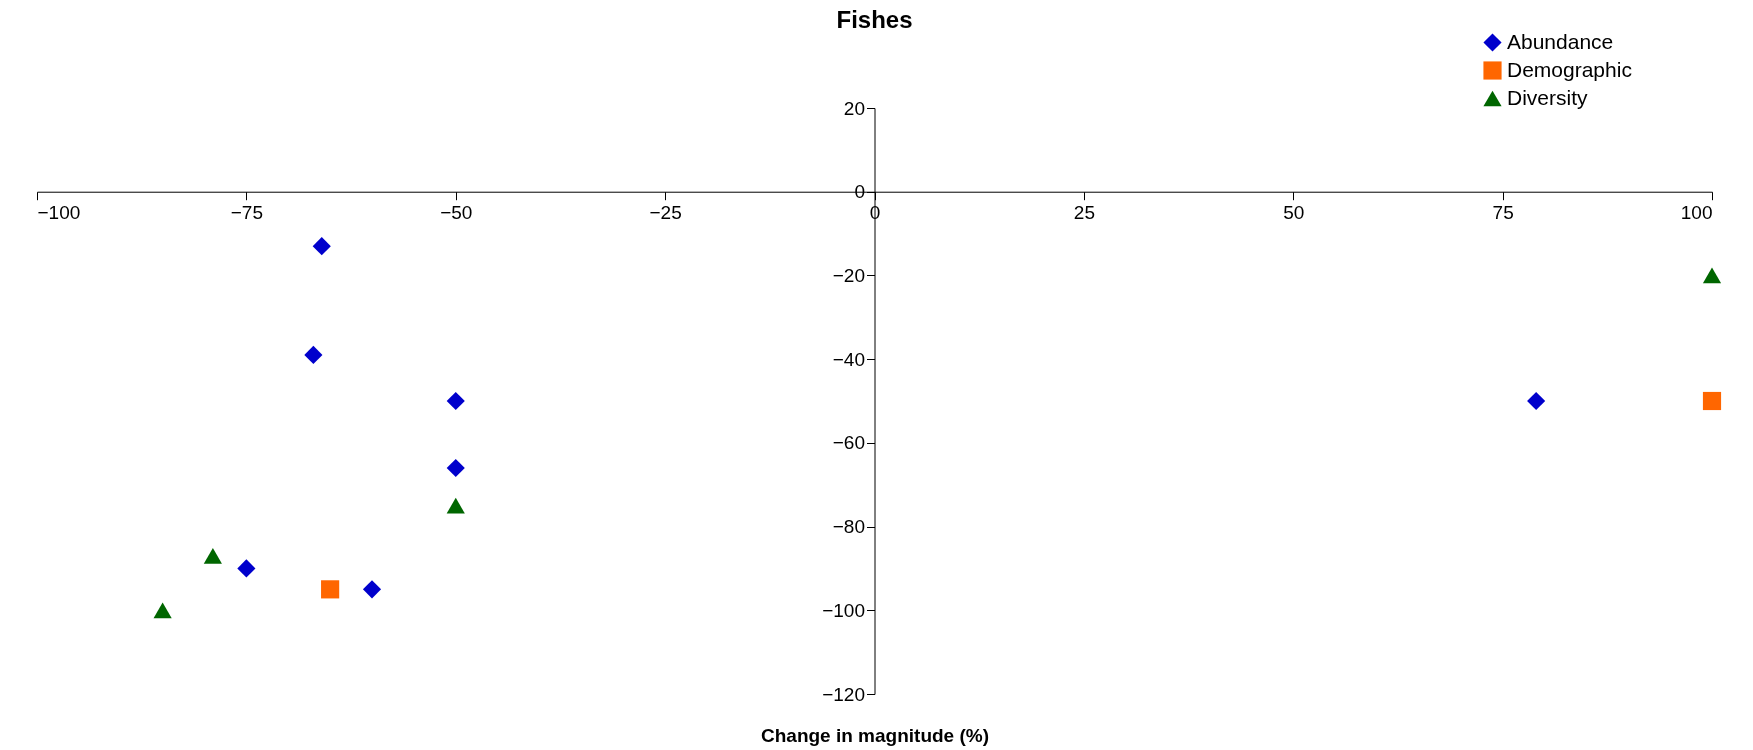 The image size is (1753, 750). What do you see at coordinates (854, 108) in the screenshot?
I see `y-tick-label: 20` at bounding box center [854, 108].